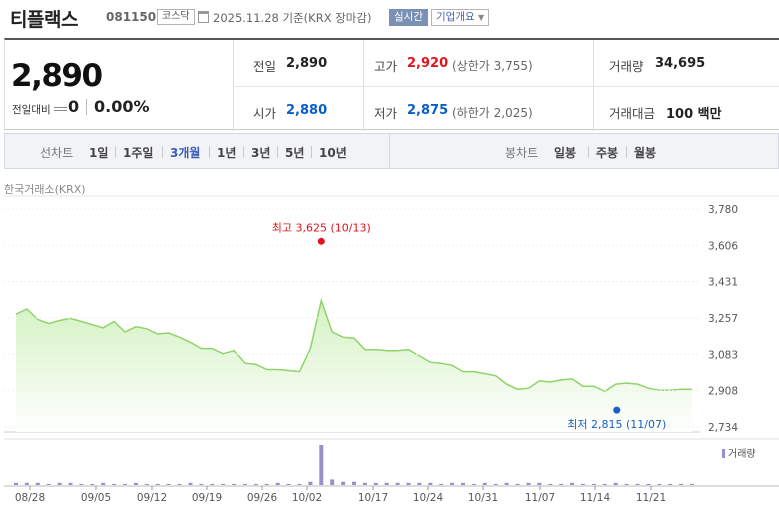 The width and height of the screenshot is (779, 512). Describe the element at coordinates (321, 241) in the screenshot. I see `high-marker` at that location.